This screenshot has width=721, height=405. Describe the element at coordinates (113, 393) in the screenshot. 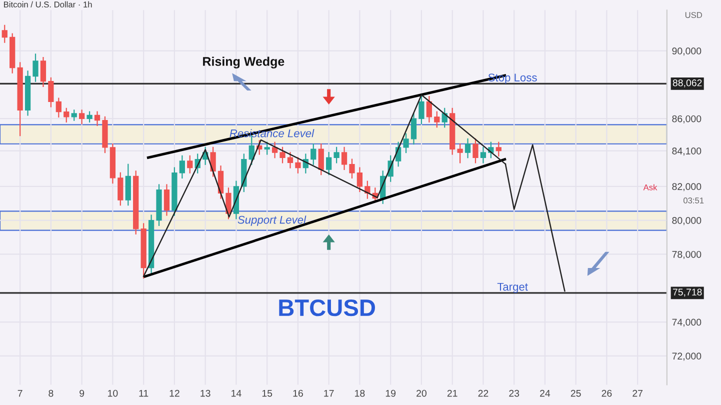

I see `x-tick-label: 10` at that location.